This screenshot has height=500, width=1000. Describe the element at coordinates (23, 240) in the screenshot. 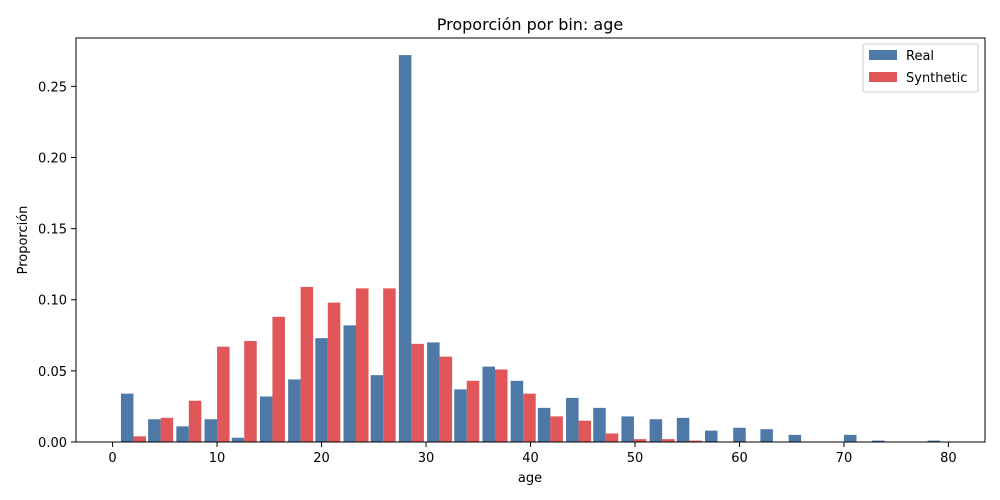

I see `y-axis-label: Proporción` at that location.